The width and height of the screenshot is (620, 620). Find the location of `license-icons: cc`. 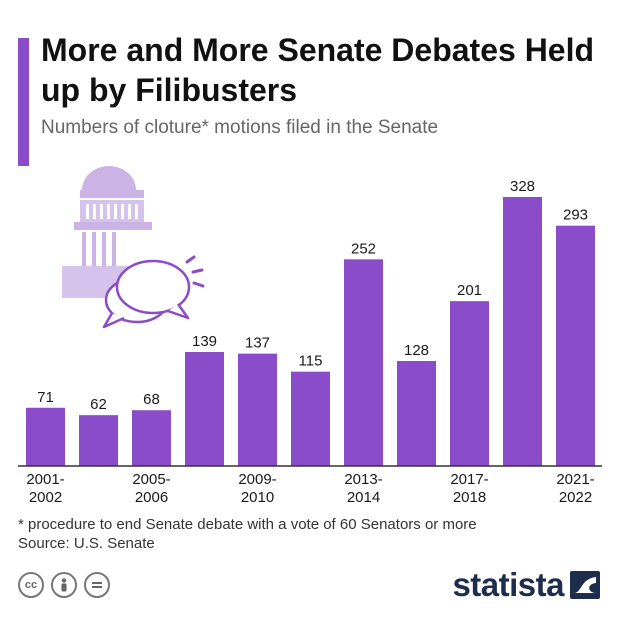

license-icons: cc is located at coordinates (64, 585).